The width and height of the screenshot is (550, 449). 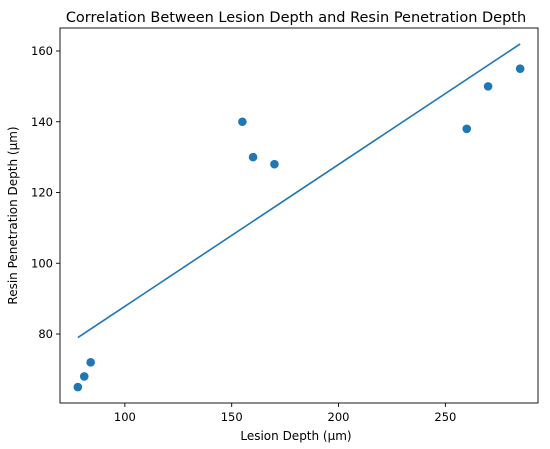 What do you see at coordinates (42, 122) in the screenshot?
I see `y-tick-label: 140` at bounding box center [42, 122].